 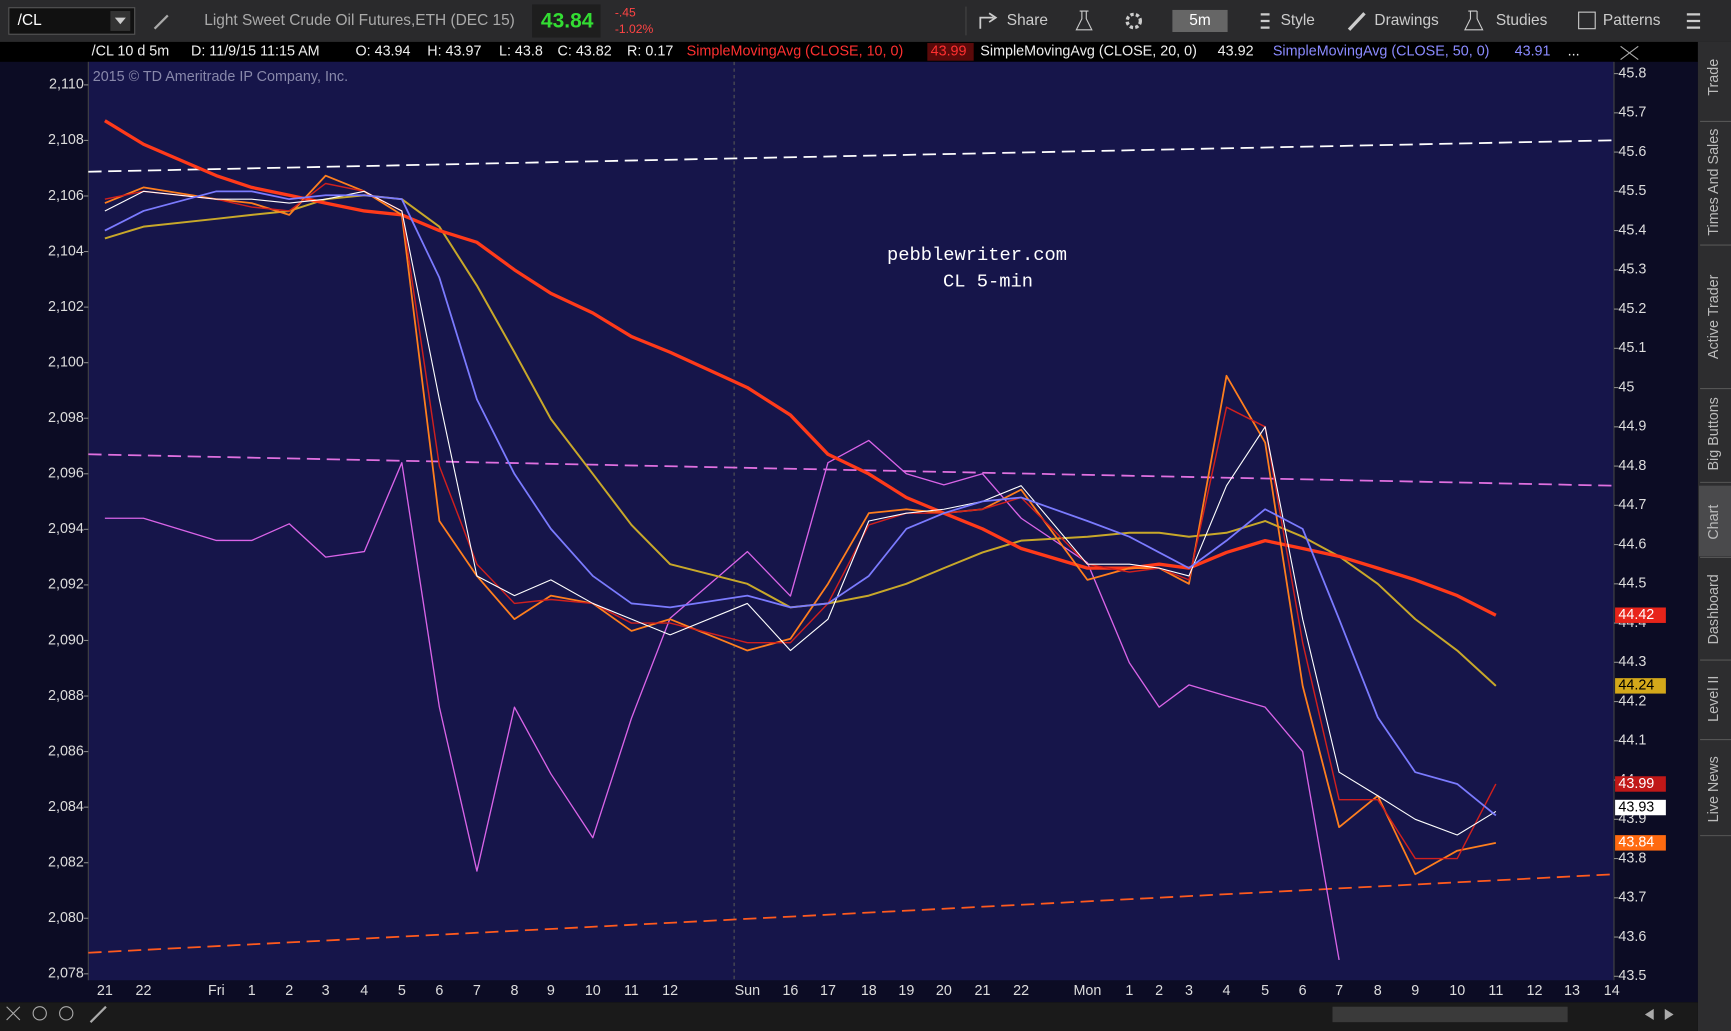 I want to click on y-tick-label: 44.7, so click(x=1632, y=505).